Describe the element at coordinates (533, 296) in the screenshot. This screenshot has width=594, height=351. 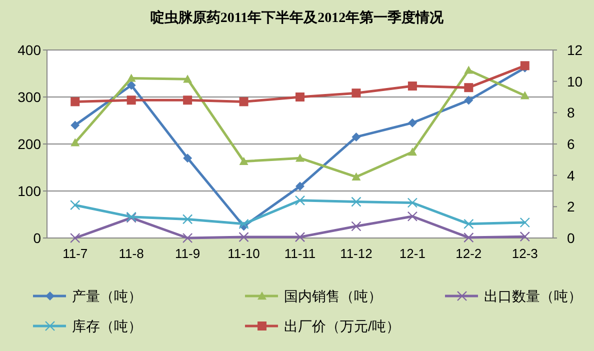
I see `legend-label: 出口数量（吨）` at that location.